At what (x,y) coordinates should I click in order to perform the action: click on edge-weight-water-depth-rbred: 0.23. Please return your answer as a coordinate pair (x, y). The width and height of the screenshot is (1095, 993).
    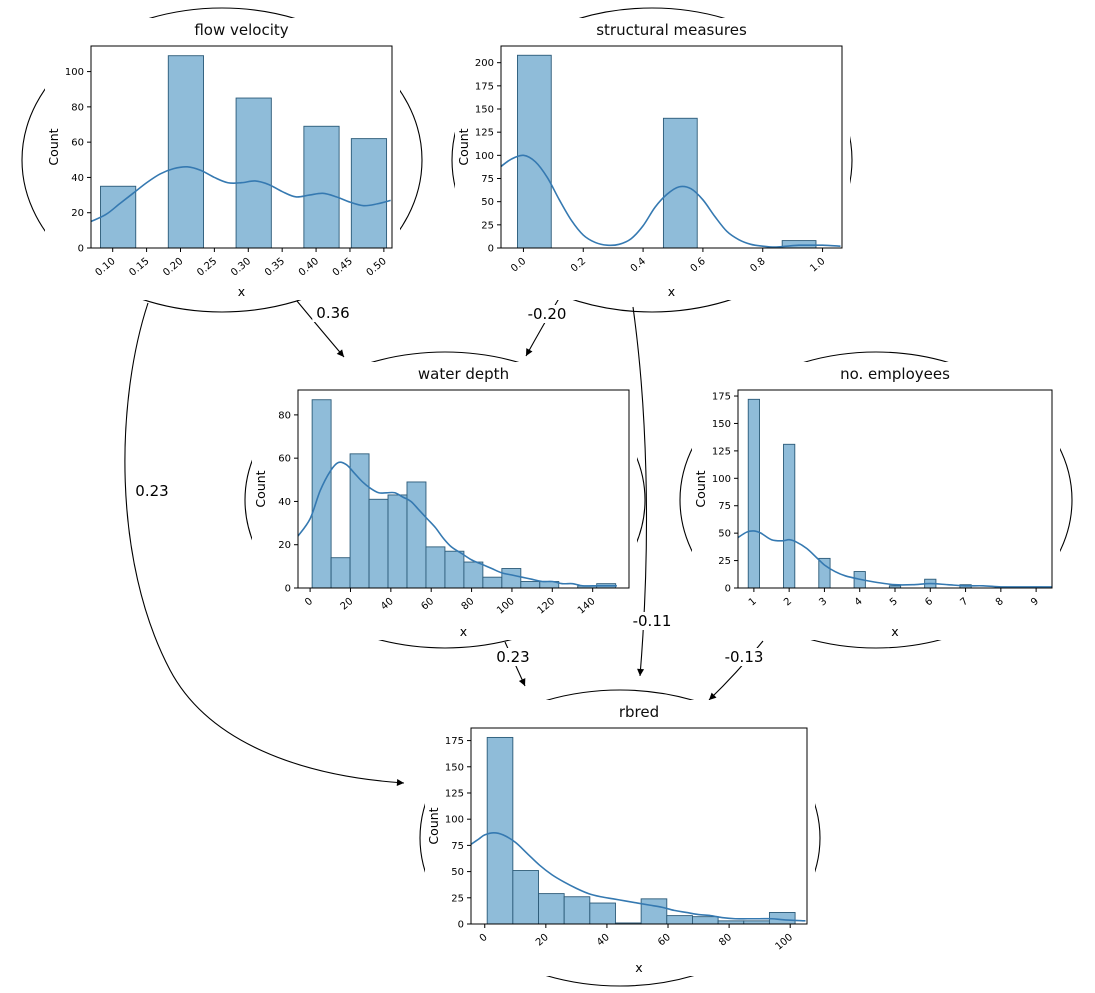
    Looking at the image, I should click on (513, 657).